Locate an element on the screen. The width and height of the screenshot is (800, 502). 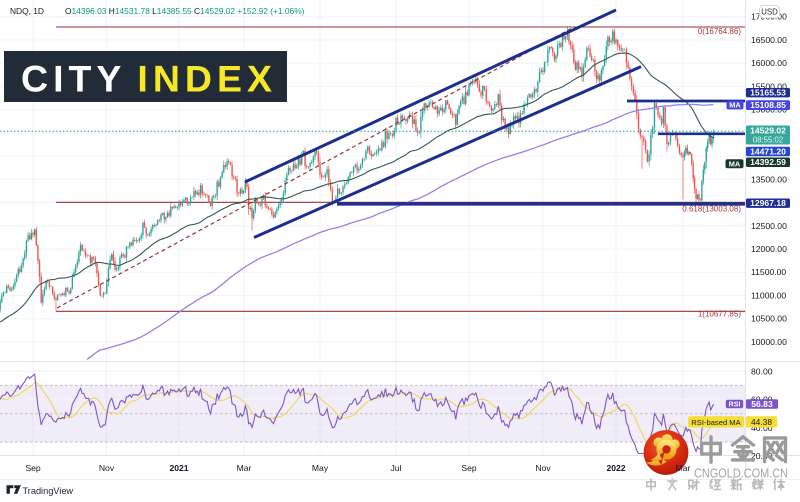
svg-text: Jul is located at coordinates (396, 468).